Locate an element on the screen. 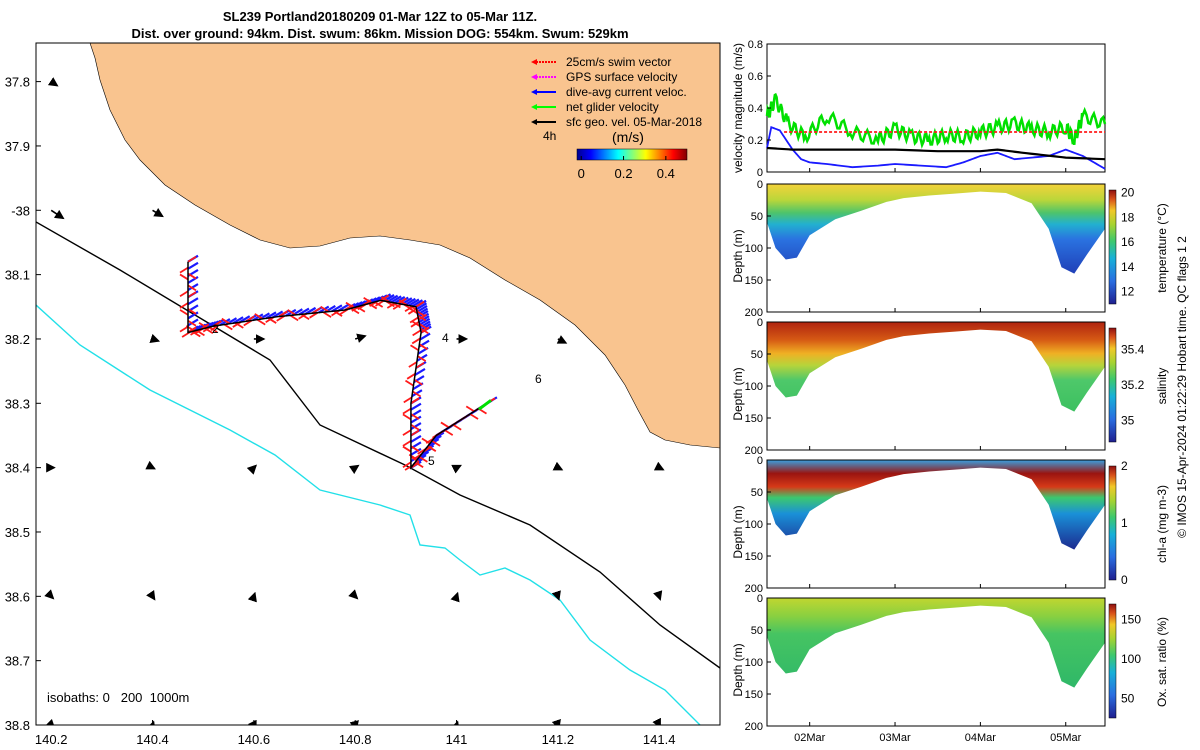 The height and width of the screenshot is (750, 1200). colorbar-units: (m/s) is located at coordinates (628, 137).